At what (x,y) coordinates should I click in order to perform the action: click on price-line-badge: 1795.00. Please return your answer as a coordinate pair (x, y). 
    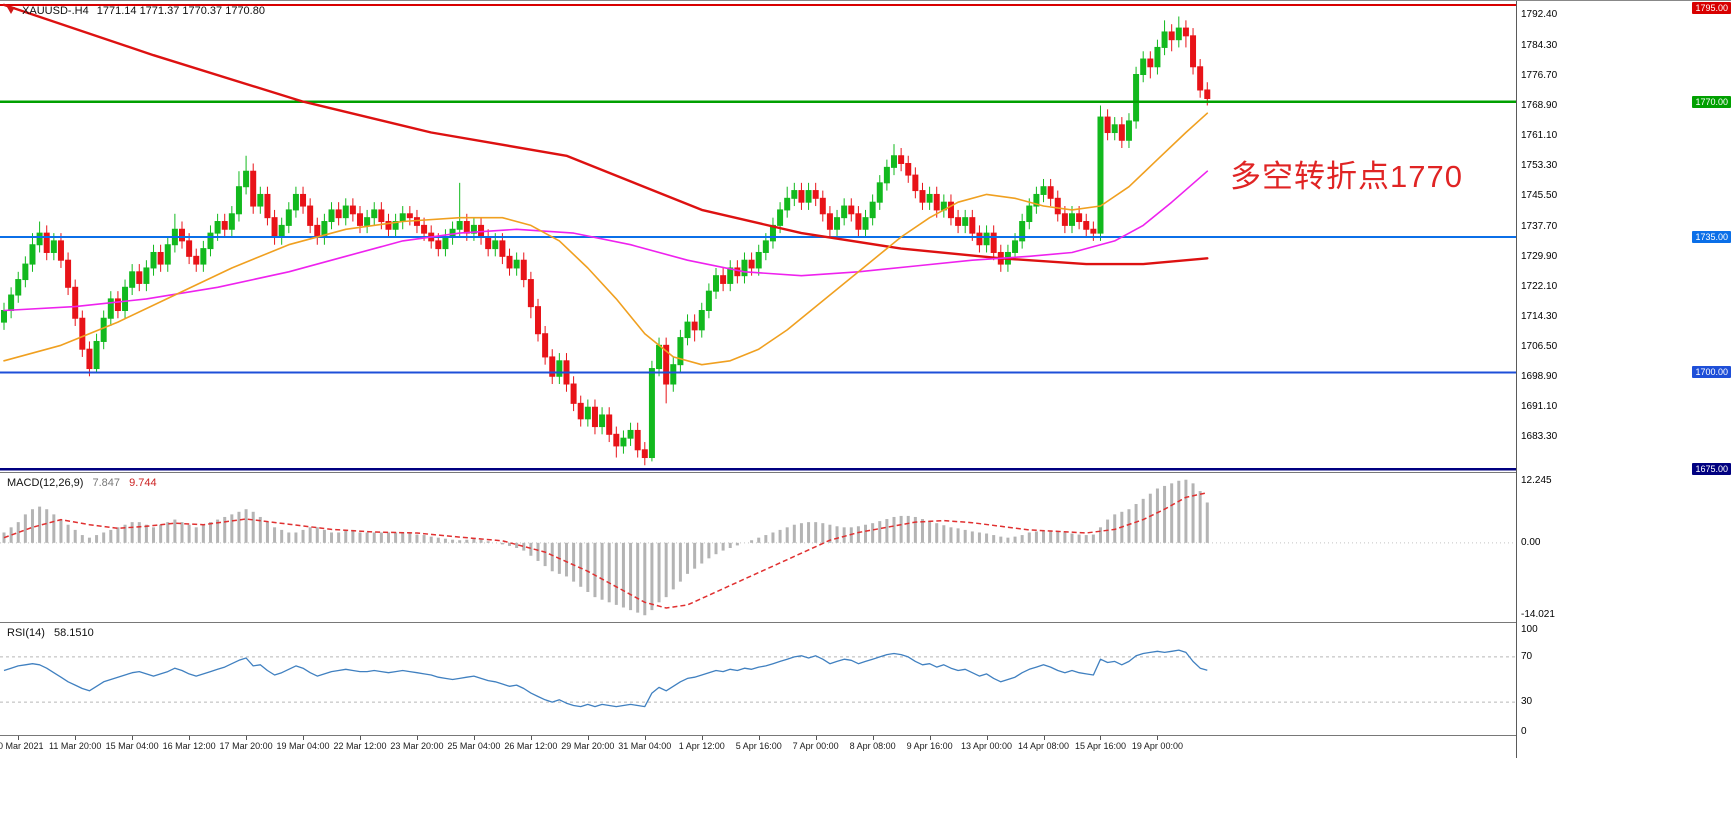
    Looking at the image, I should click on (1711, 8).